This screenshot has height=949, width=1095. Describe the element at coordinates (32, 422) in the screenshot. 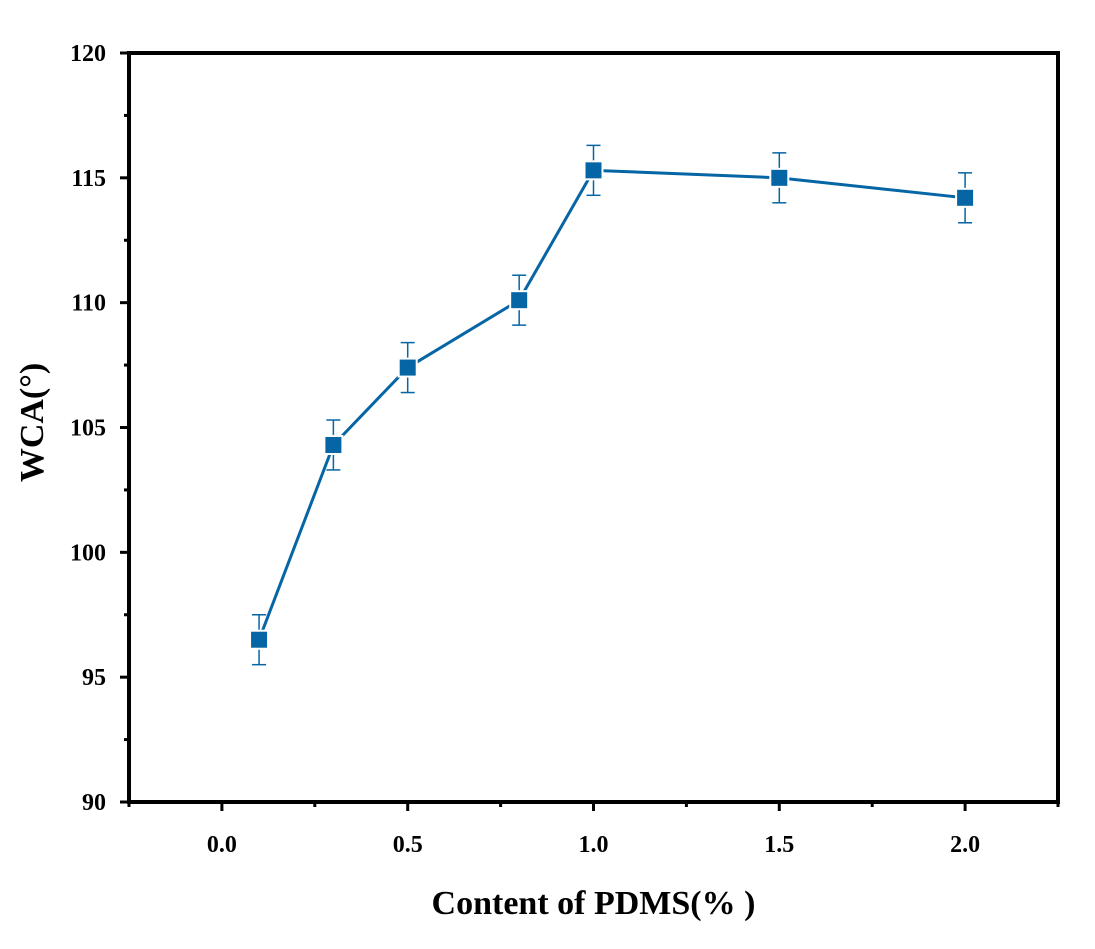

I see `y-axis-title: WCA(°)` at that location.